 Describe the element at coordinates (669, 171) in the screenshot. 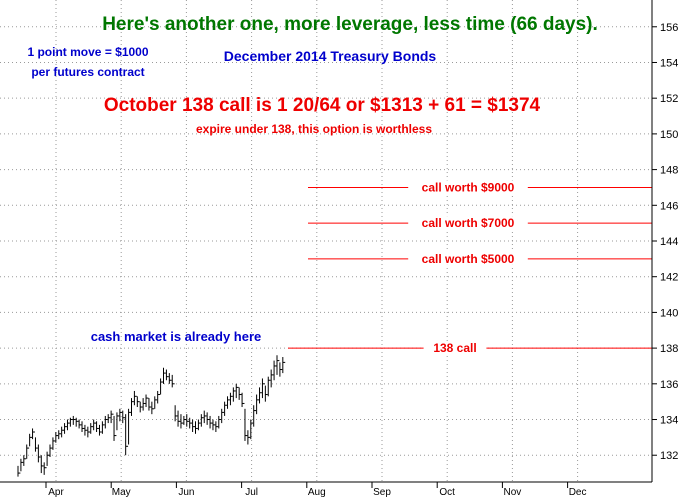

I see `y-tick-label: 148` at that location.